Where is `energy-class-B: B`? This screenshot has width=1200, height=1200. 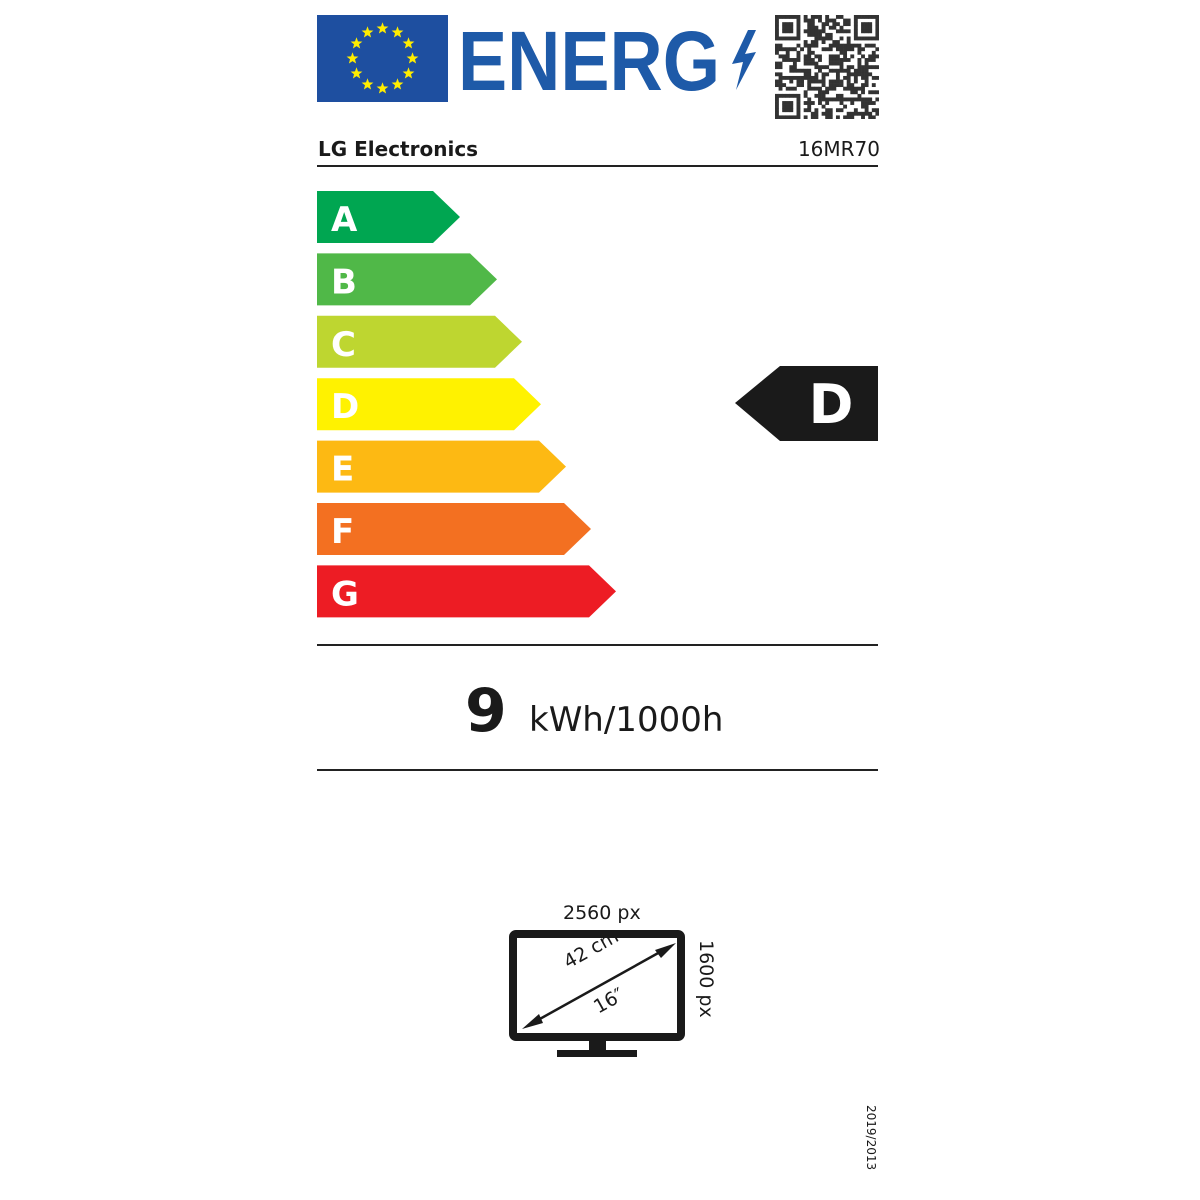 energy-class-B: B is located at coordinates (407, 279).